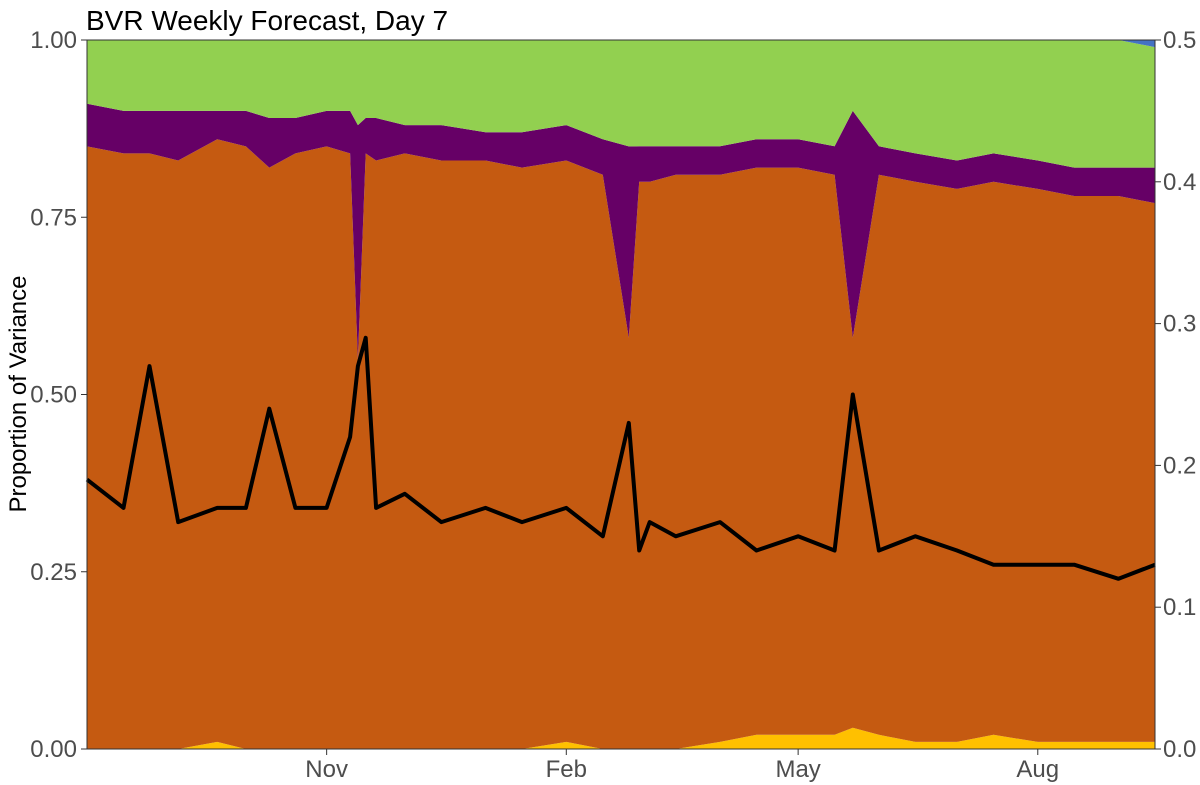  I want to click on y-right-tick-label: 0.4, so click(1179, 182).